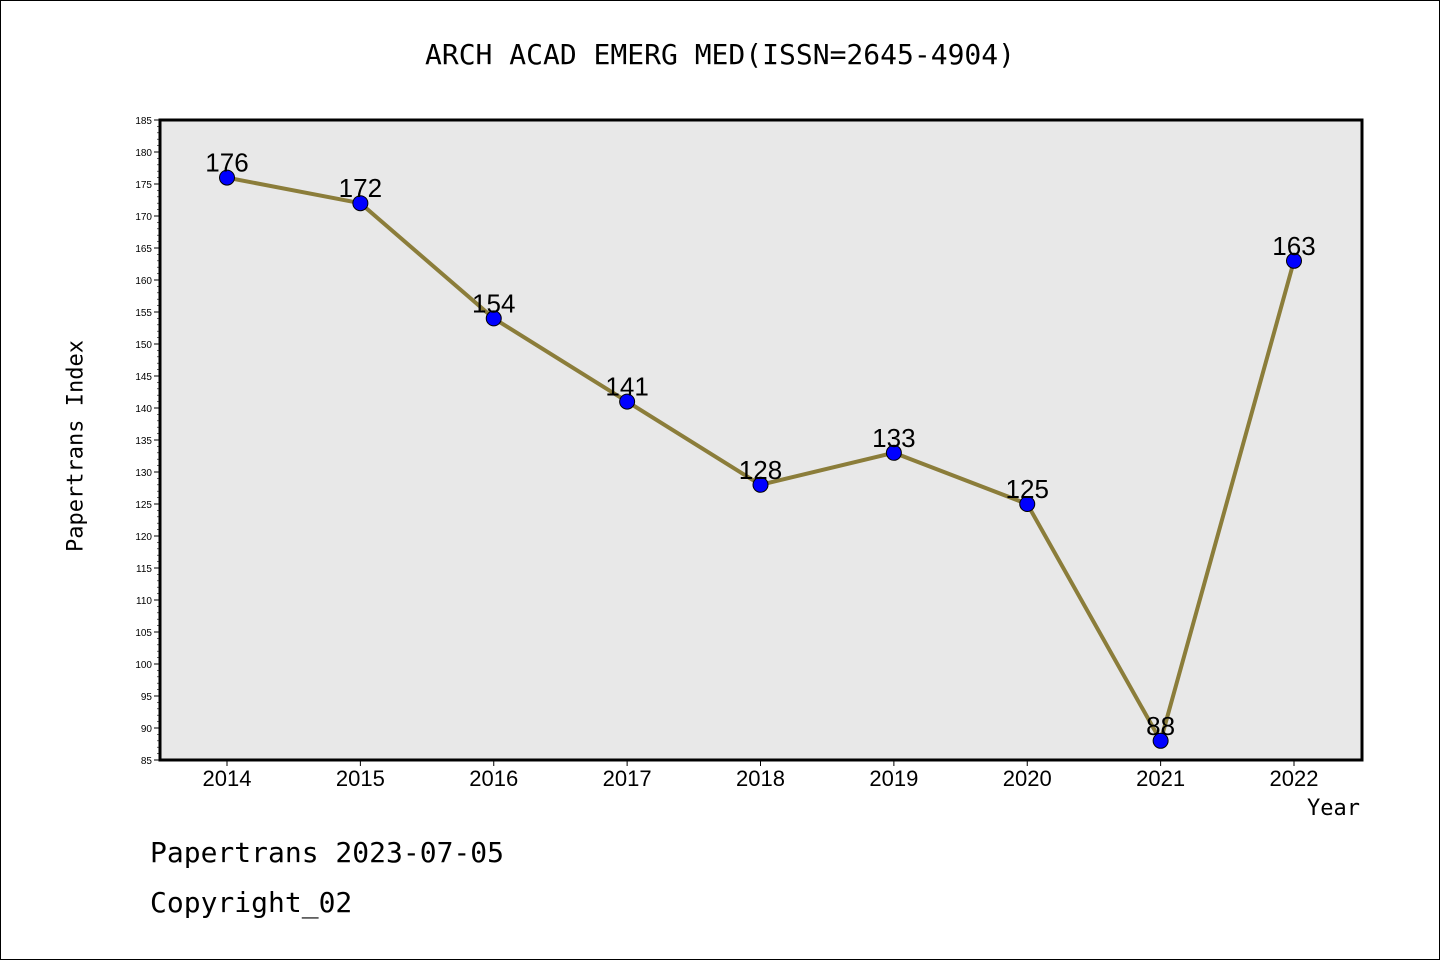 The width and height of the screenshot is (1440, 960). I want to click on x-tick-label: 2014, so click(227, 778).